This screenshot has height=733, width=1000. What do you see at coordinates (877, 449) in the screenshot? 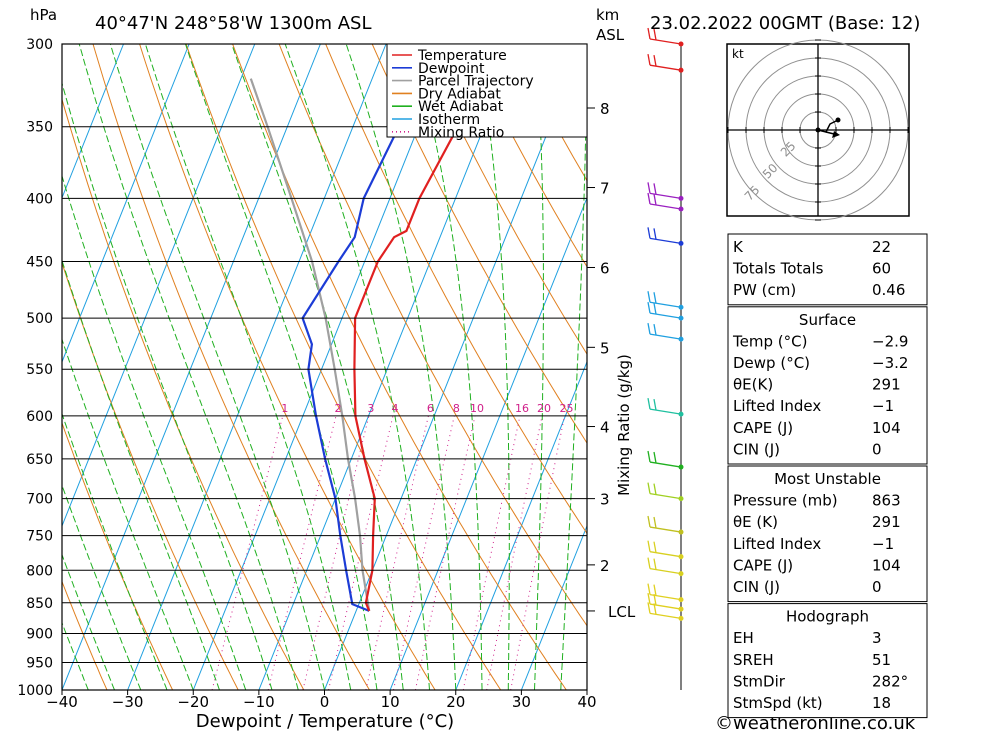
I see `table-value: 0` at bounding box center [877, 449].